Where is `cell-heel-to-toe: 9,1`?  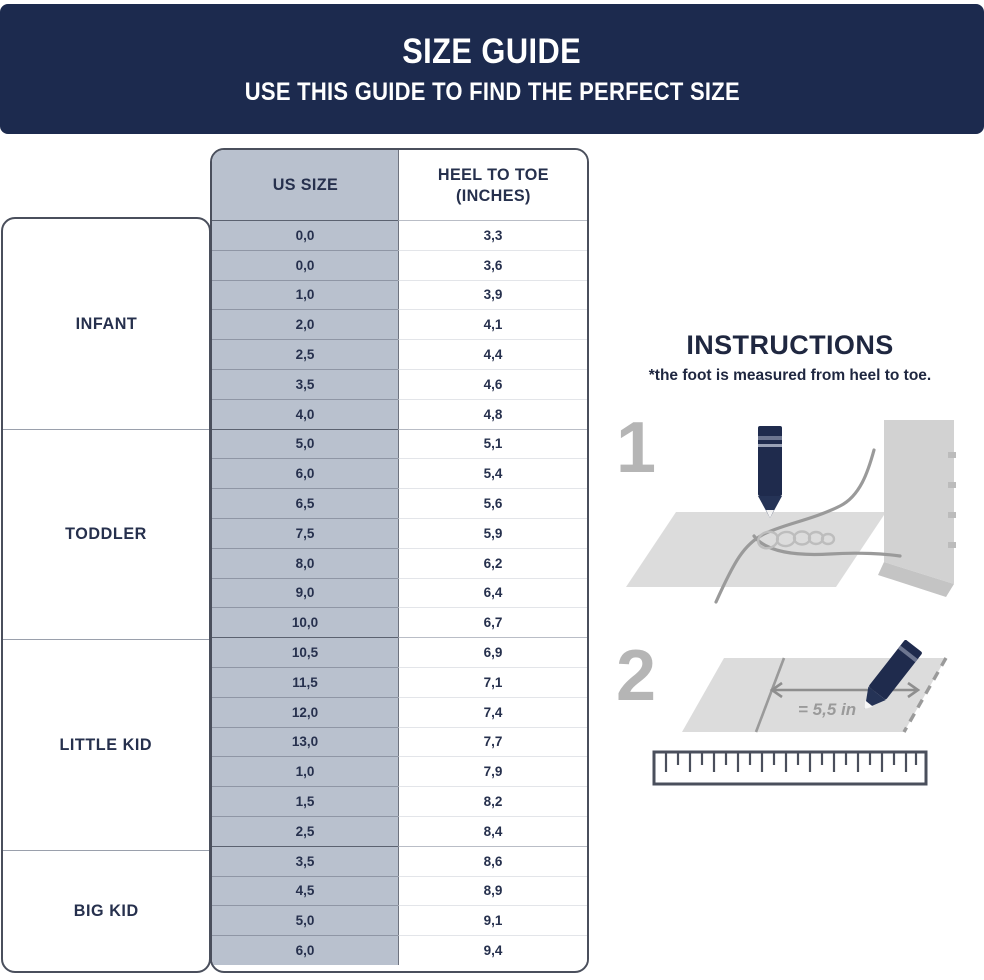
cell-heel-to-toe: 9,1 is located at coordinates (492, 920).